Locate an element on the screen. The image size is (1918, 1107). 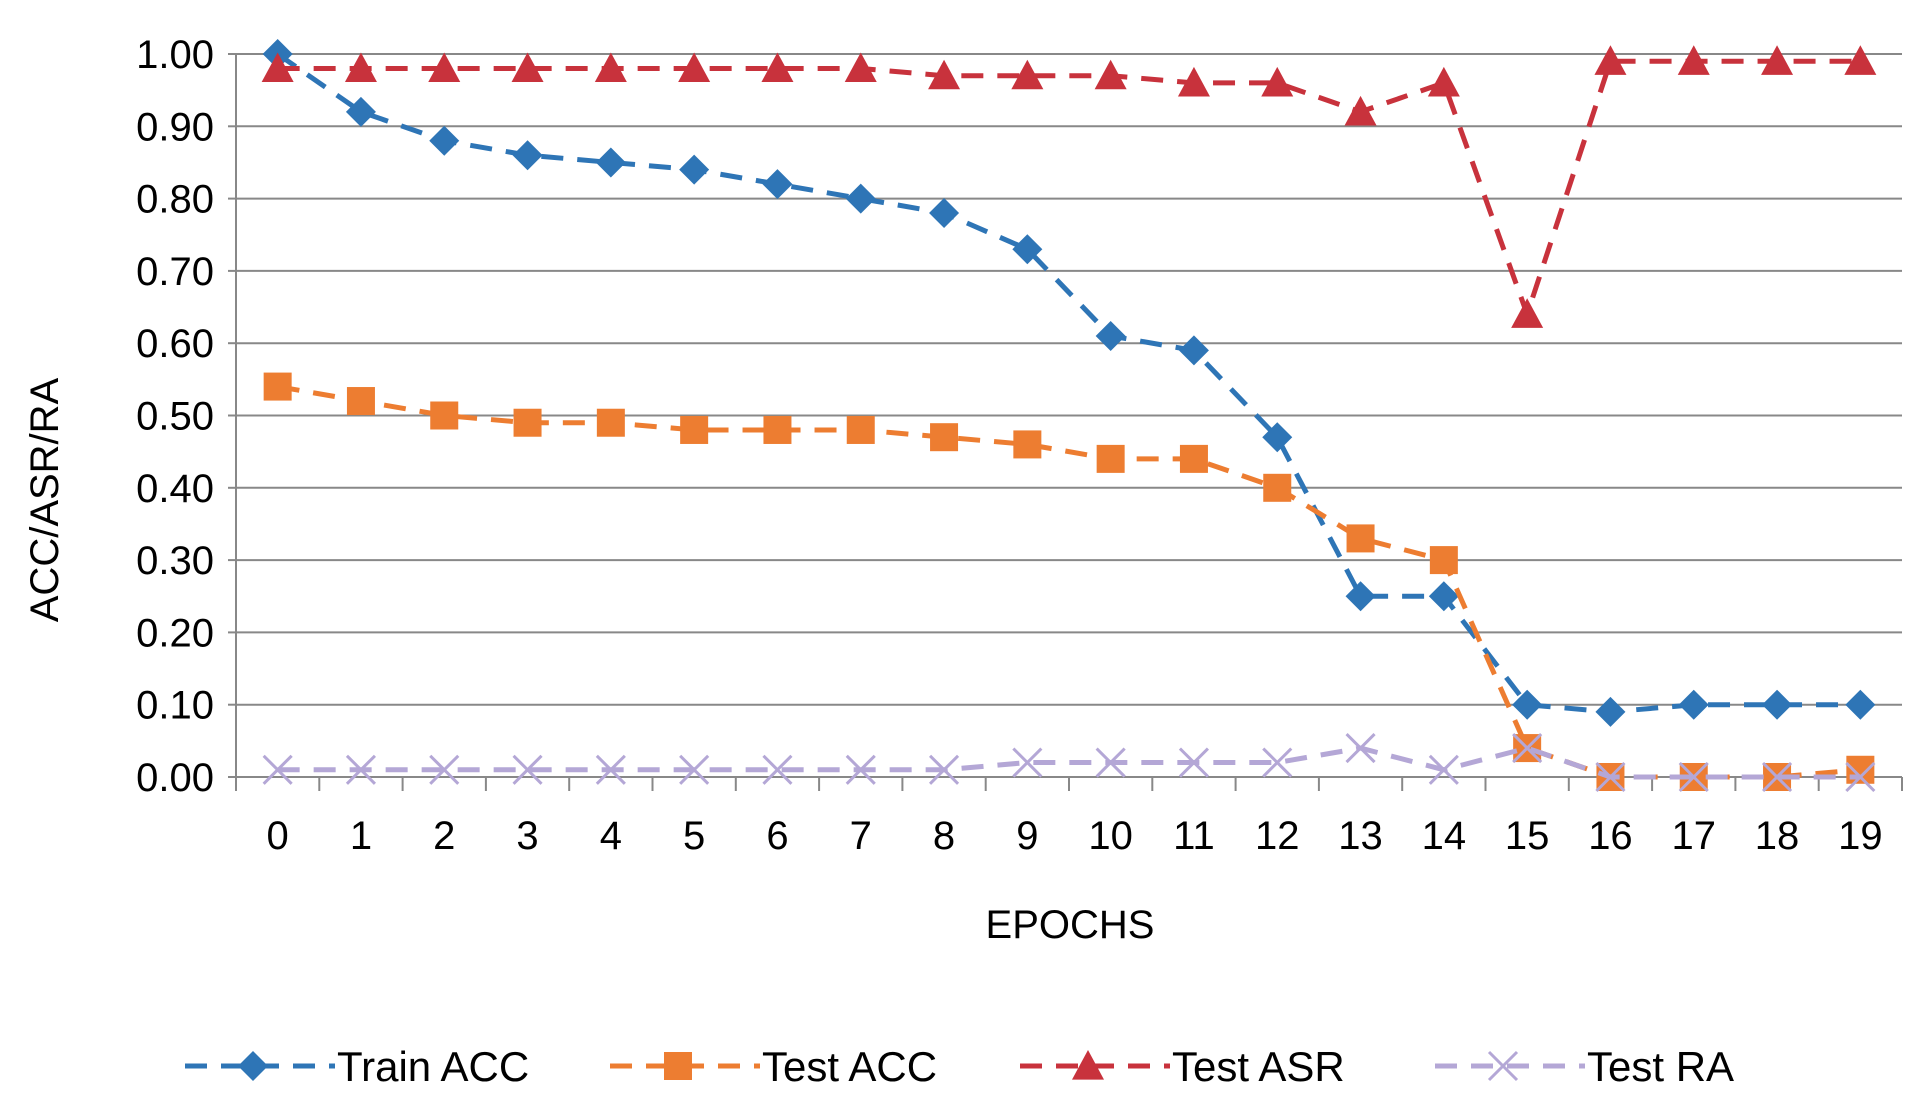
y-tick-label: 0.80 is located at coordinates (175, 200).